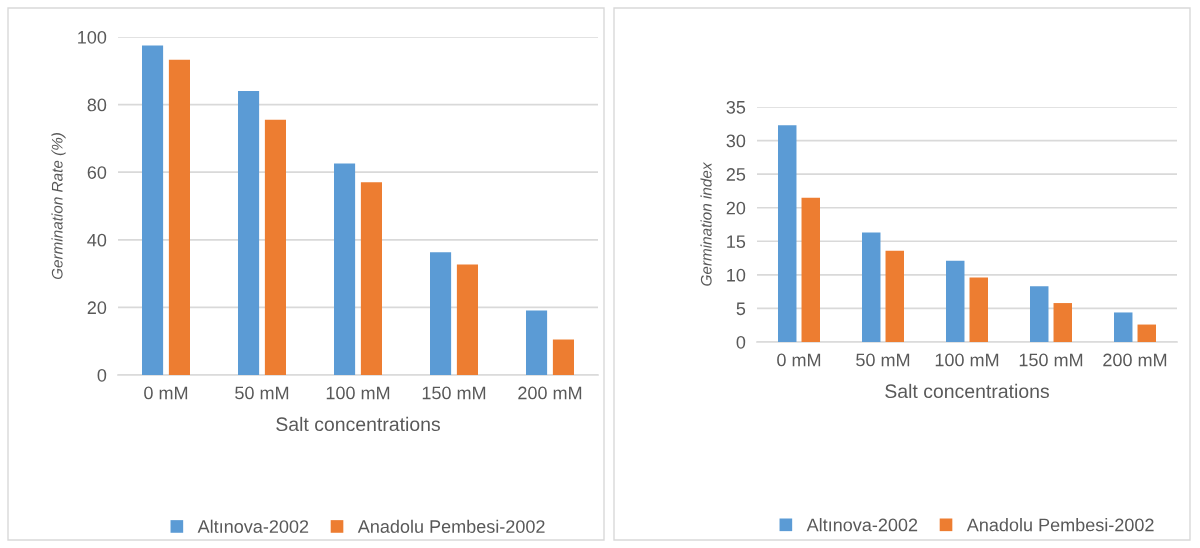 The width and height of the screenshot is (1200, 548). Describe the element at coordinates (58, 206) in the screenshot. I see `y-axis-title: Germination Rate (%)` at that location.